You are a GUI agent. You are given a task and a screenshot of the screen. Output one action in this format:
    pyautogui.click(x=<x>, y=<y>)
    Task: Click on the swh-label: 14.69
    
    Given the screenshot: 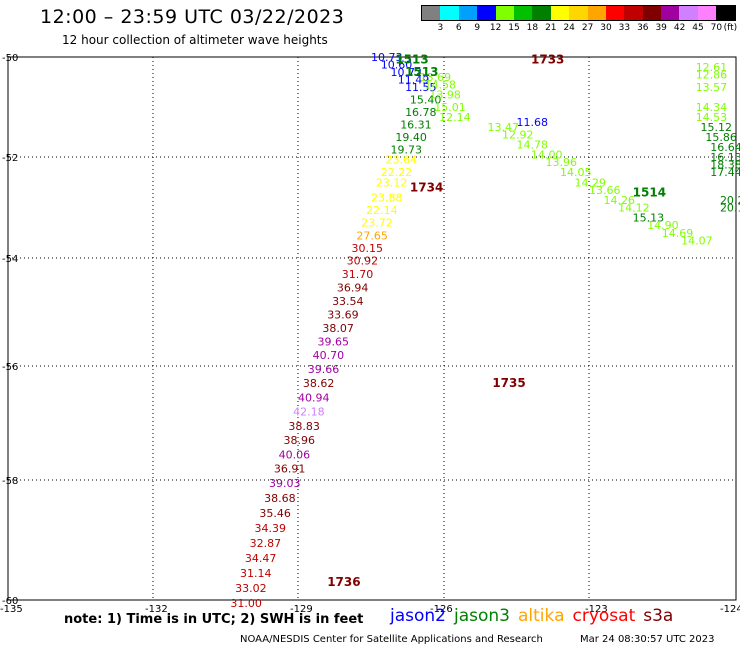 What is the action you would take?
    pyautogui.click(x=678, y=233)
    